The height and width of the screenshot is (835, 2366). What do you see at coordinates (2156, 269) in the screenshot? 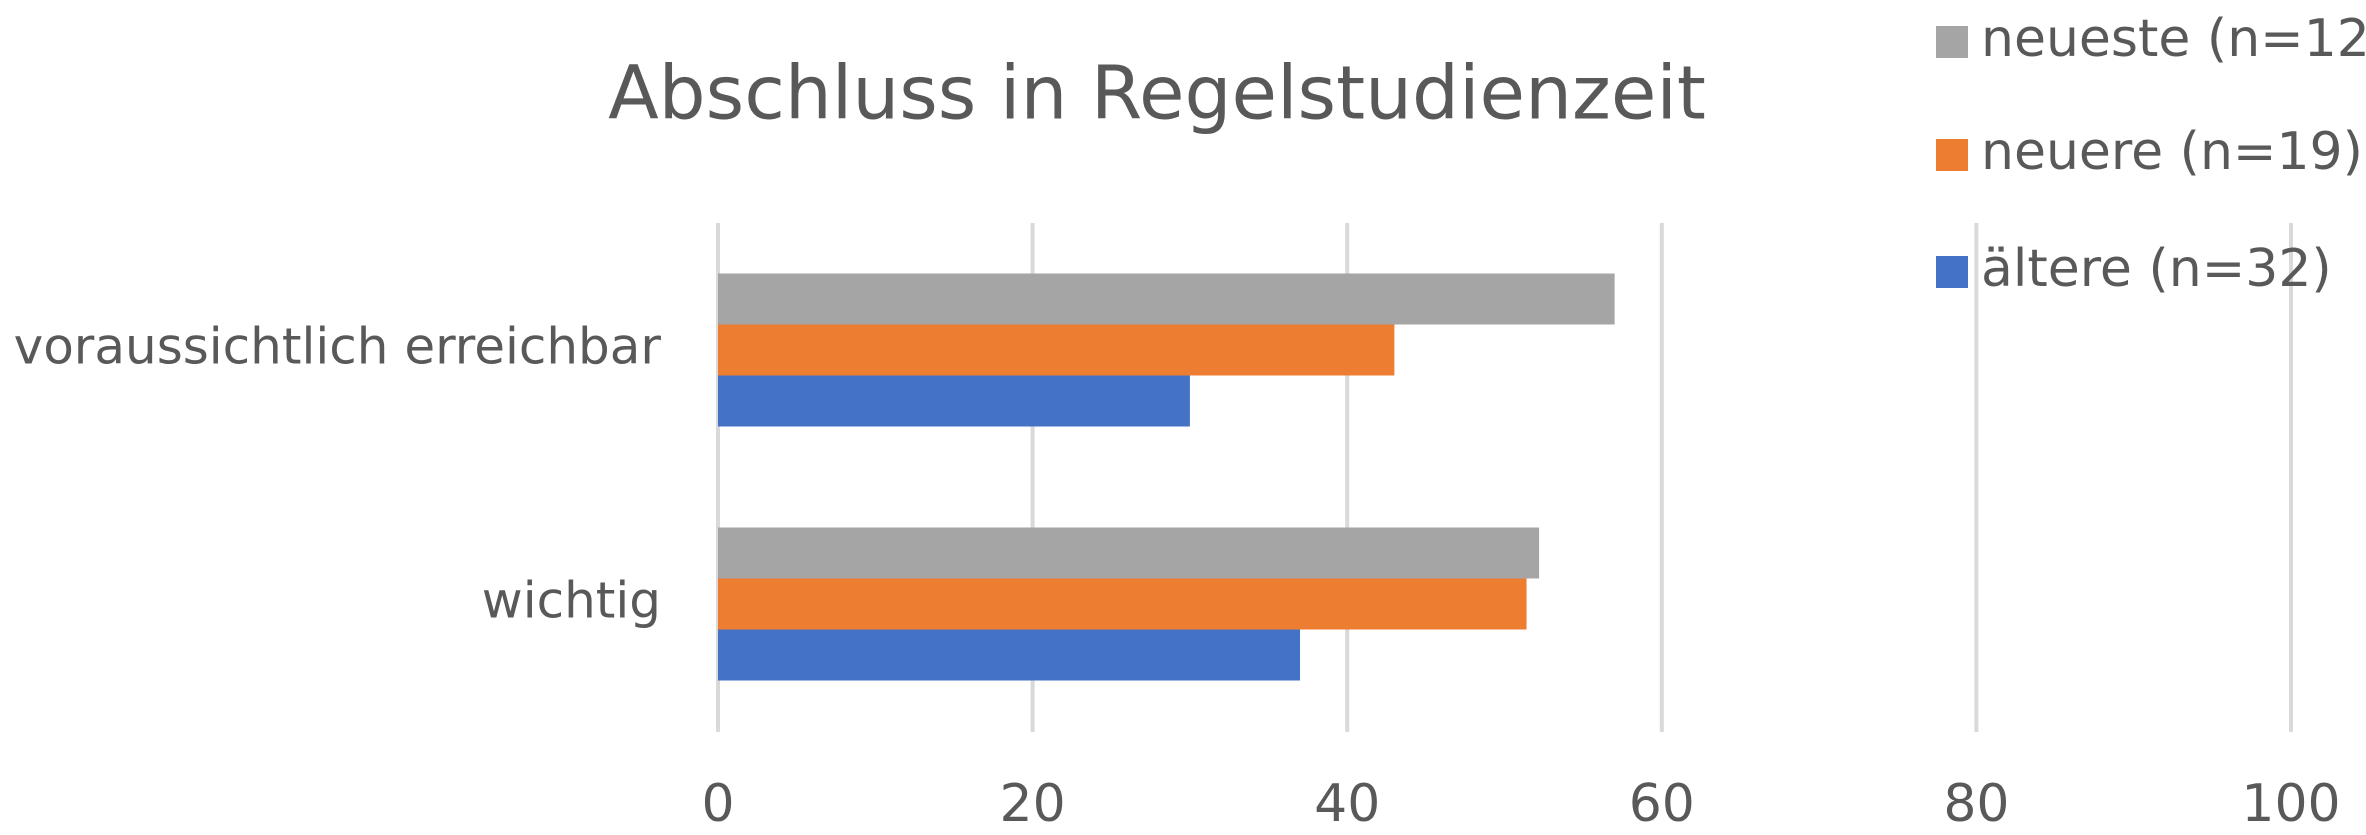
I see `legend-label: ältere (n=32)` at bounding box center [2156, 269].